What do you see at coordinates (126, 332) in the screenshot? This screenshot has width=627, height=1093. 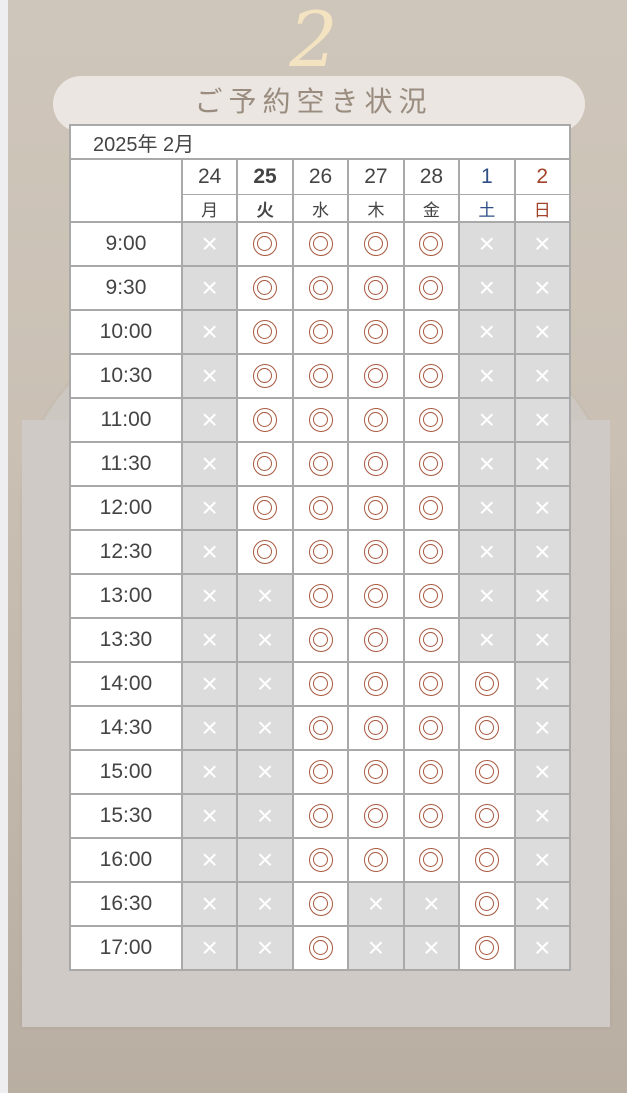 I see `time-label: 10:00` at bounding box center [126, 332].